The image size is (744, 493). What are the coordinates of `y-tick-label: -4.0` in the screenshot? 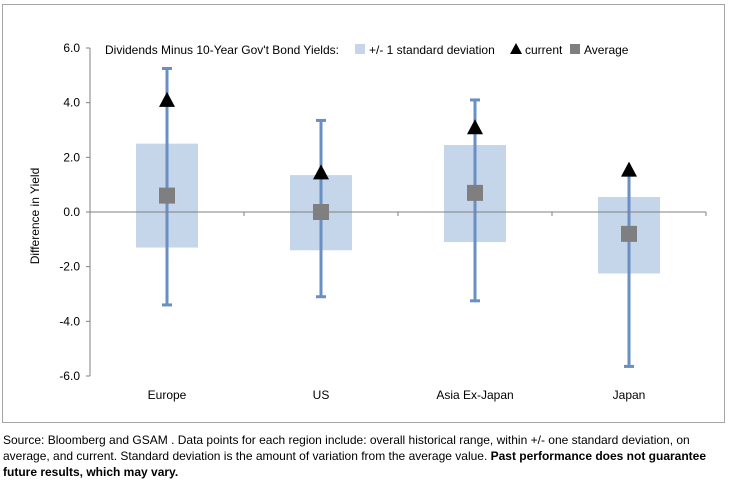 It's located at (69, 321).